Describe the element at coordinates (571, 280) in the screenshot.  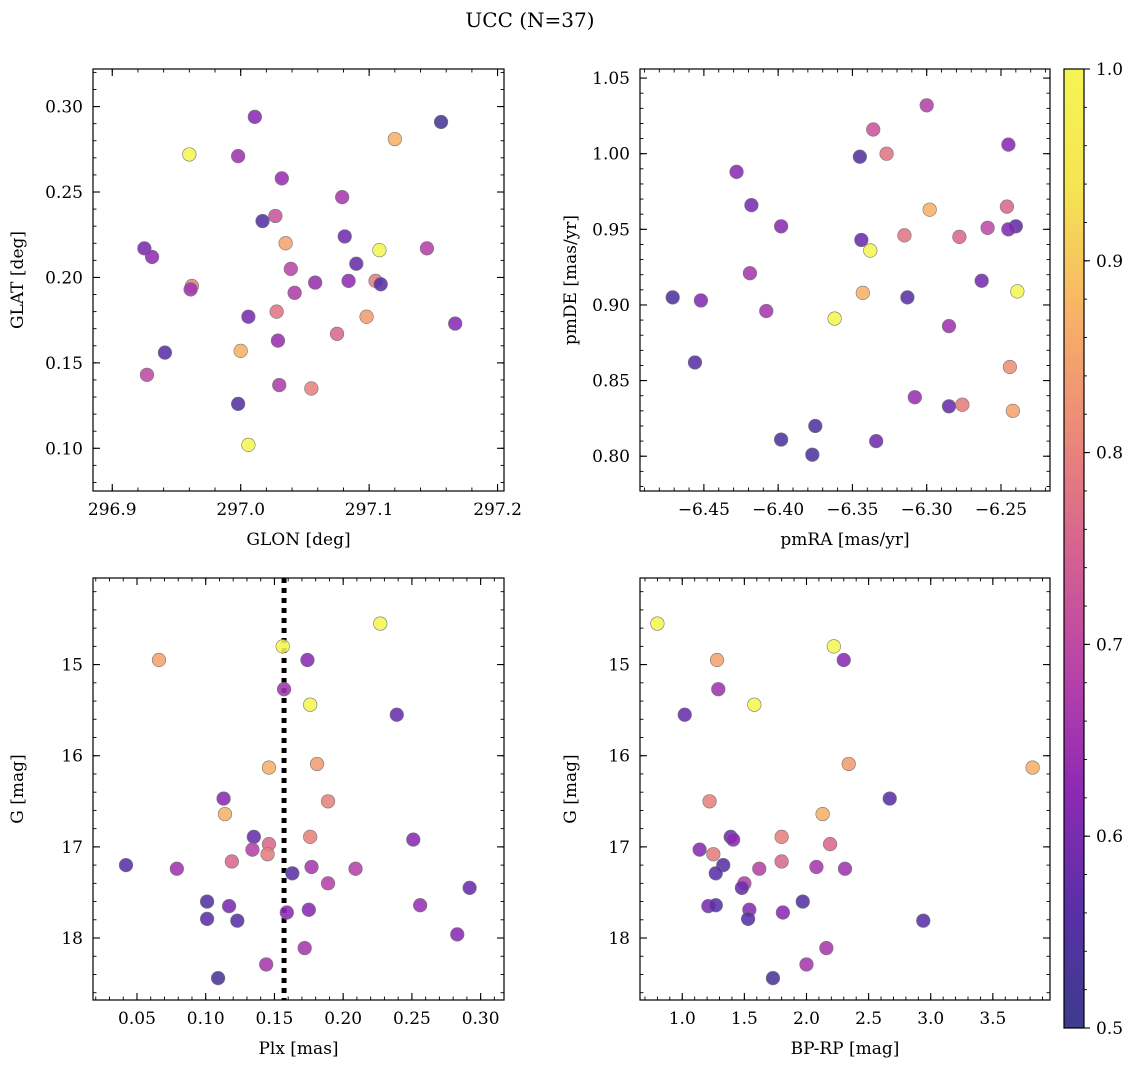
I see `y-axis-label: pmDE [mas/yr]` at that location.